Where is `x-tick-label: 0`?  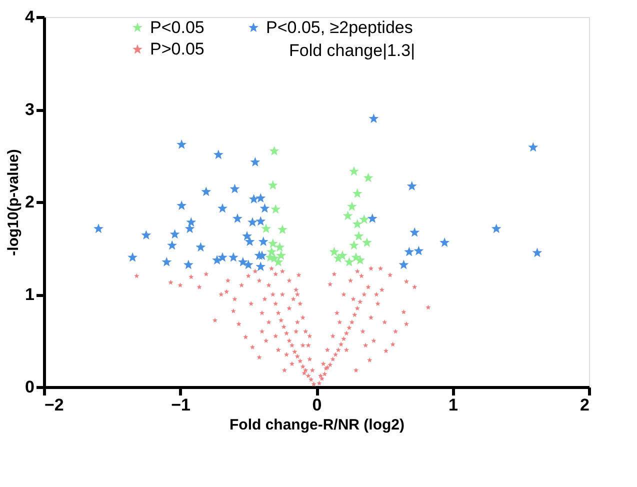
x-tick-label: 0 is located at coordinates (317, 405).